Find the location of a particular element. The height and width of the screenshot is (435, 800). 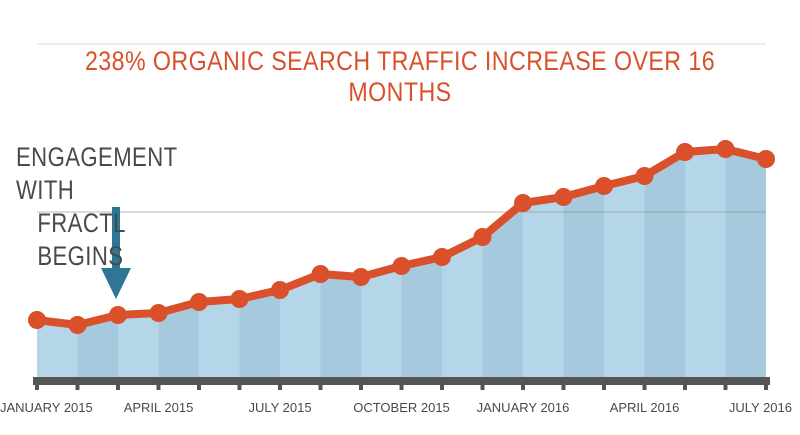

x-tick-label: APRIL 2016 is located at coordinates (645, 407).